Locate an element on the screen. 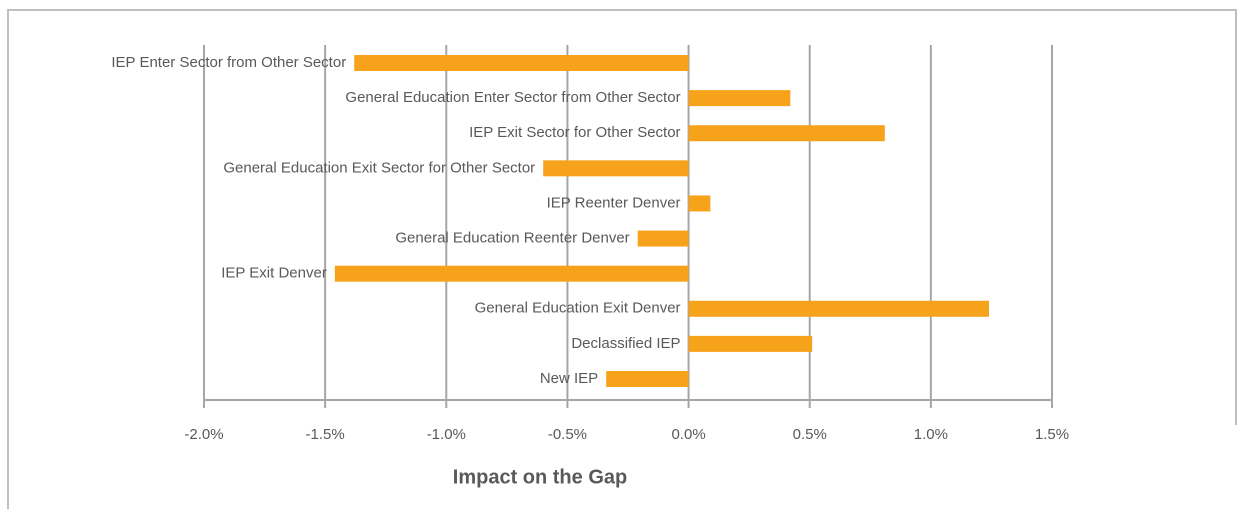  x-tick-label: -0.5% is located at coordinates (567, 434).